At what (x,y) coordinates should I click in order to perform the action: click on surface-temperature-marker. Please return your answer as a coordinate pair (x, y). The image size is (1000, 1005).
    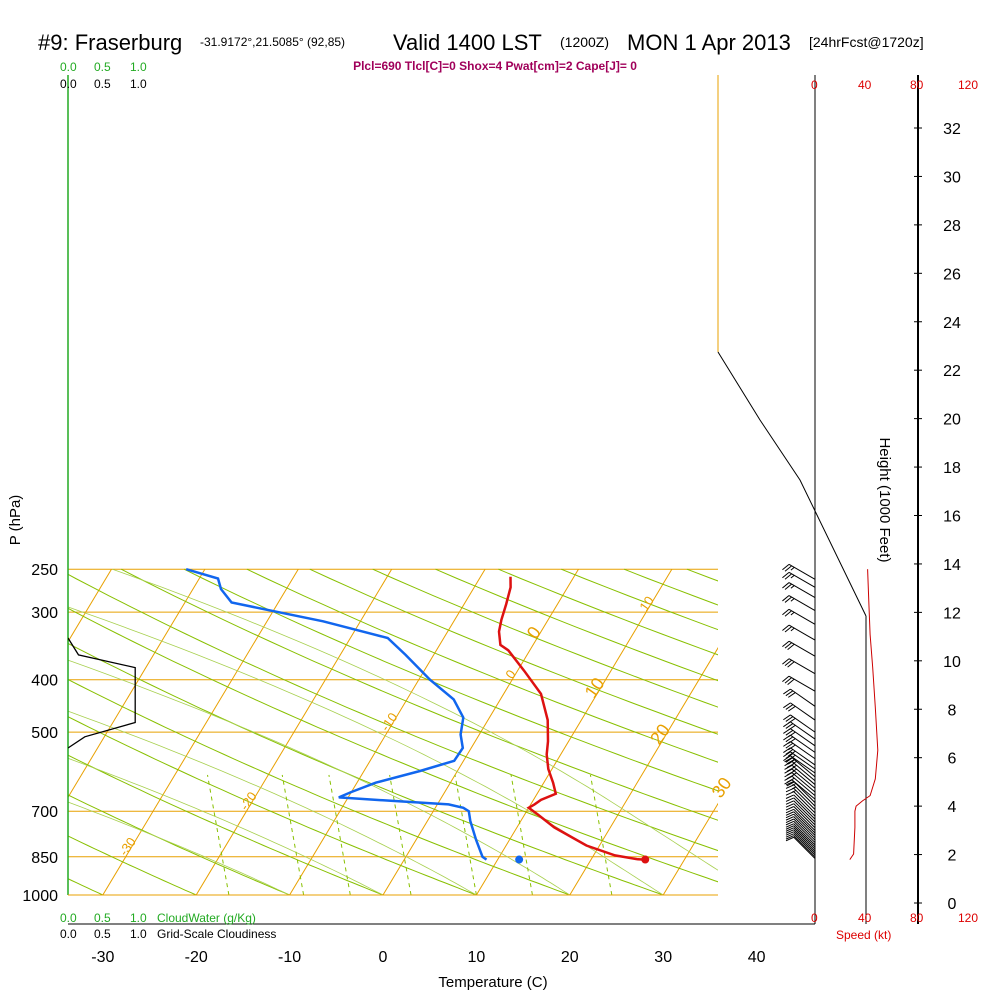
    Looking at the image, I should click on (645, 860).